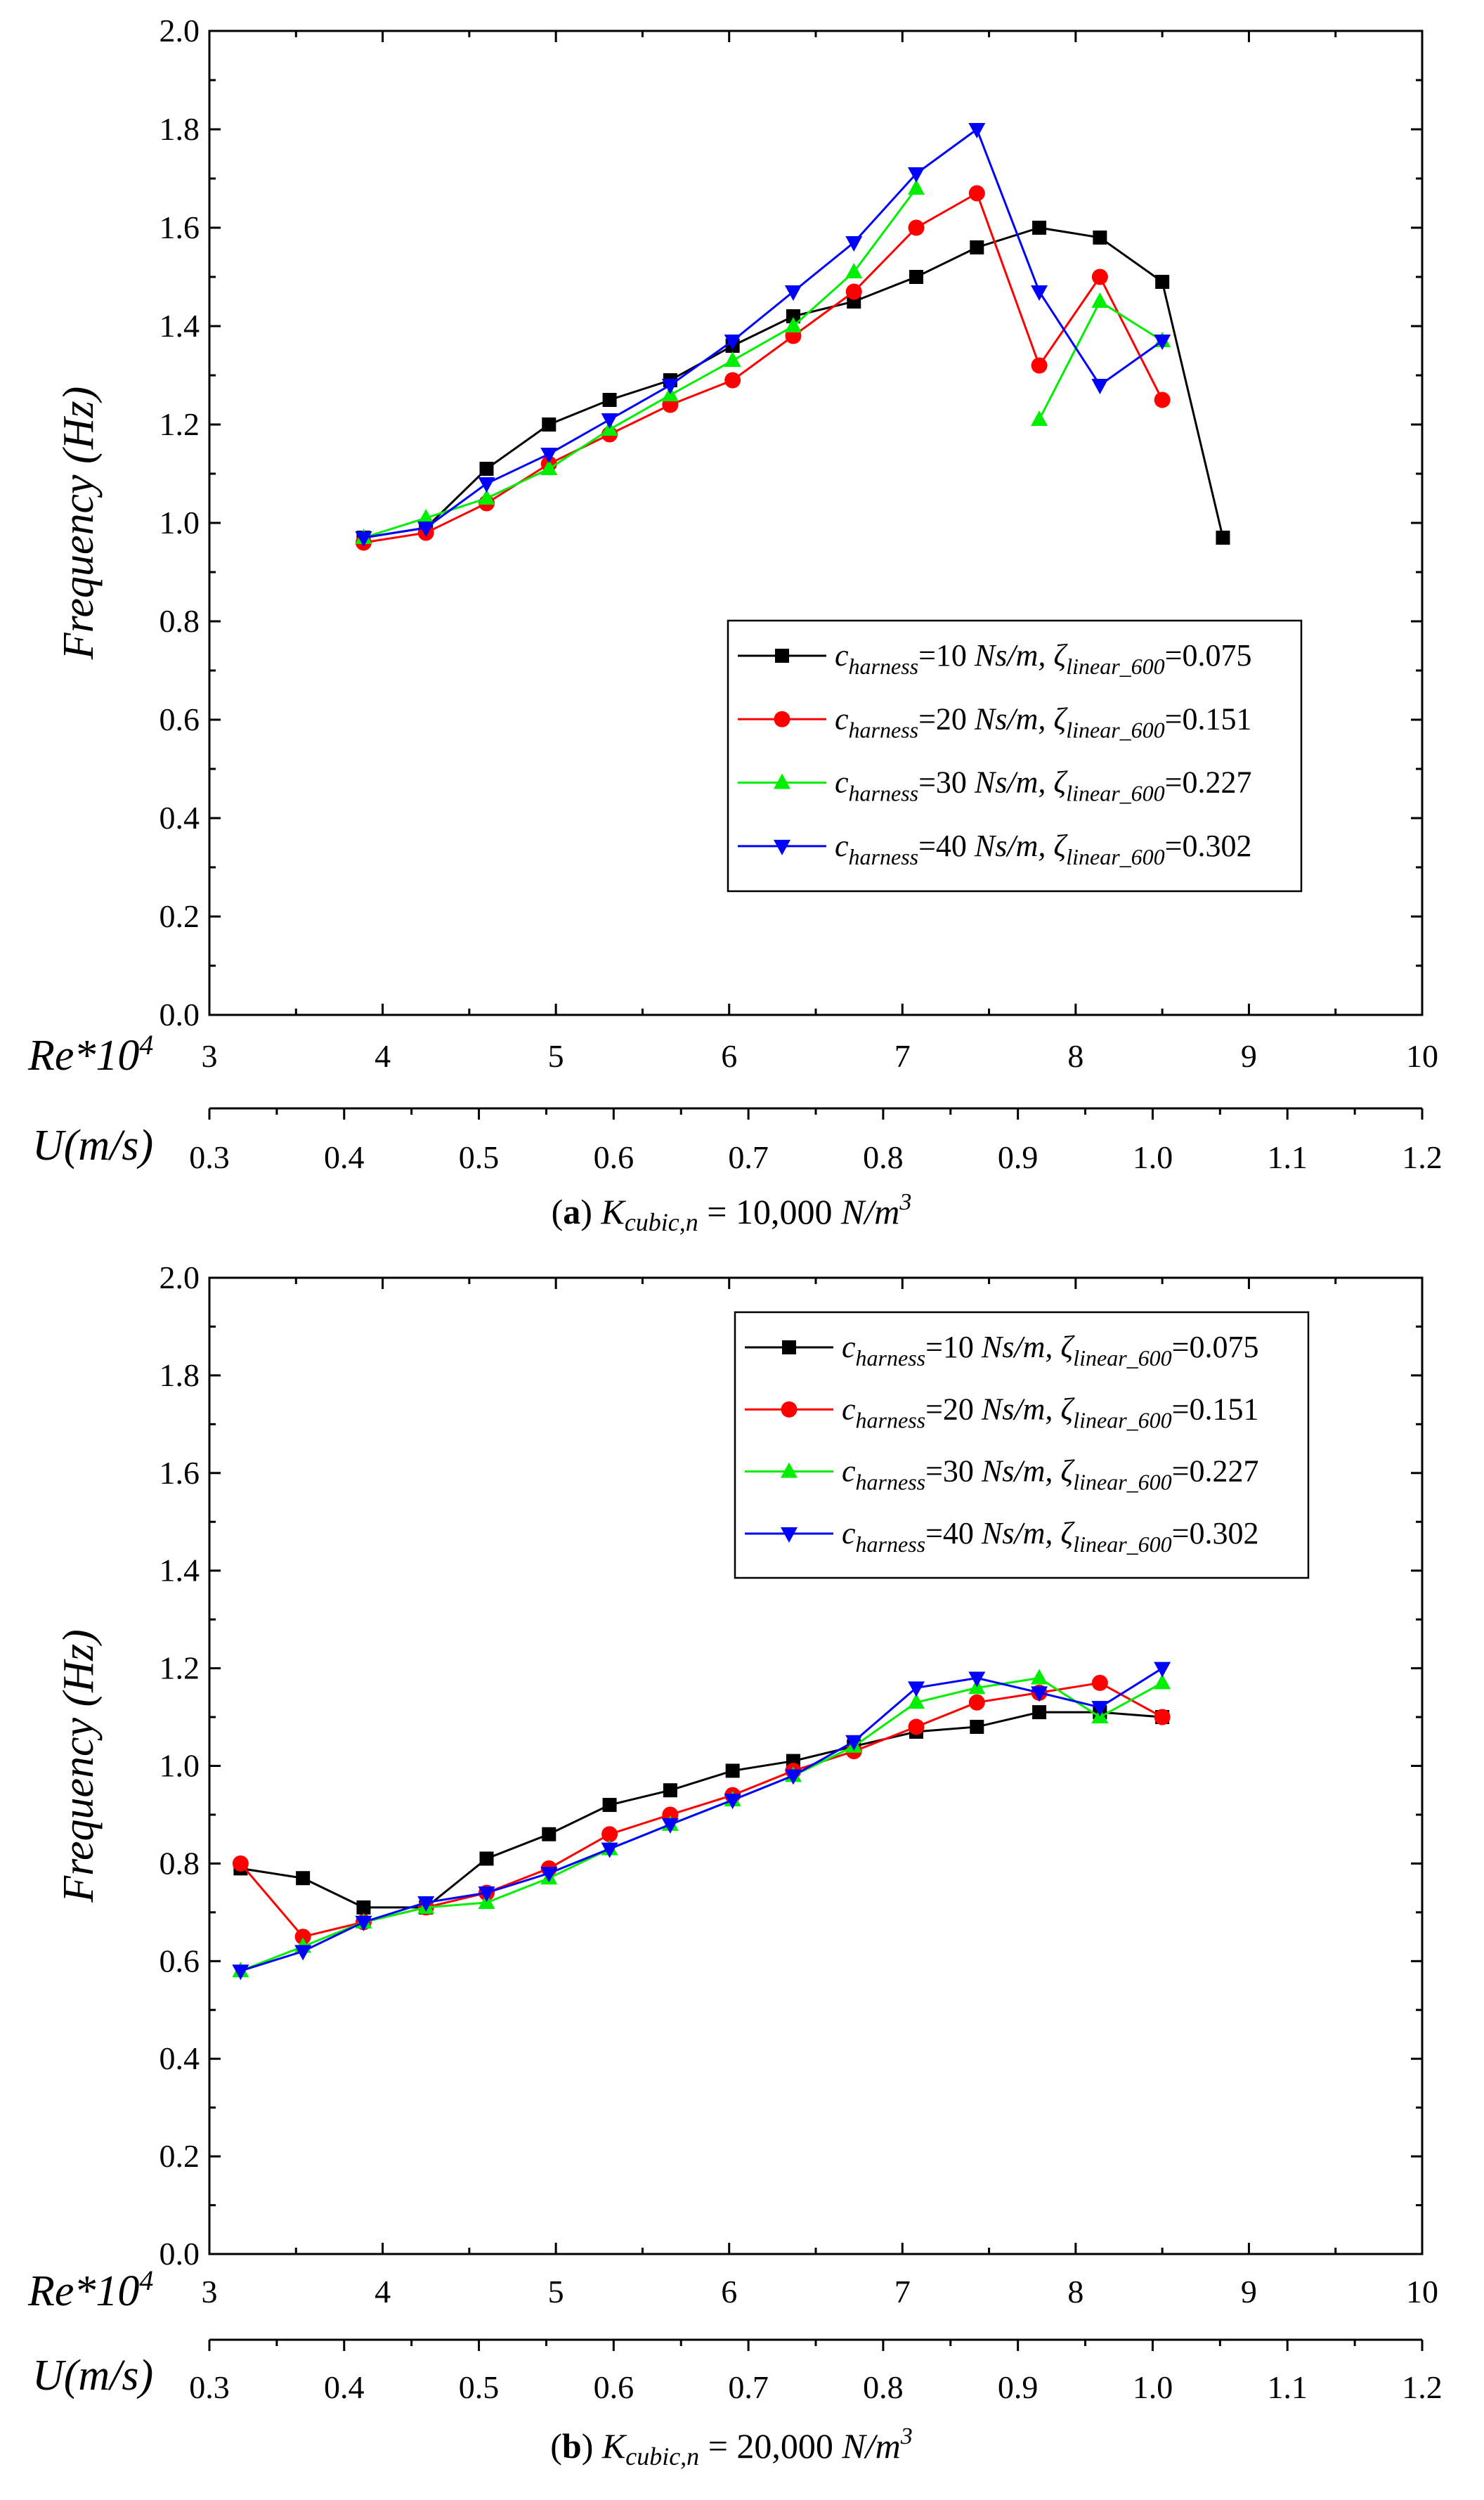 The height and width of the screenshot is (2500, 1484). Describe the element at coordinates (1287, 1157) in the screenshot. I see `u-tick-label: 1.1` at that location.